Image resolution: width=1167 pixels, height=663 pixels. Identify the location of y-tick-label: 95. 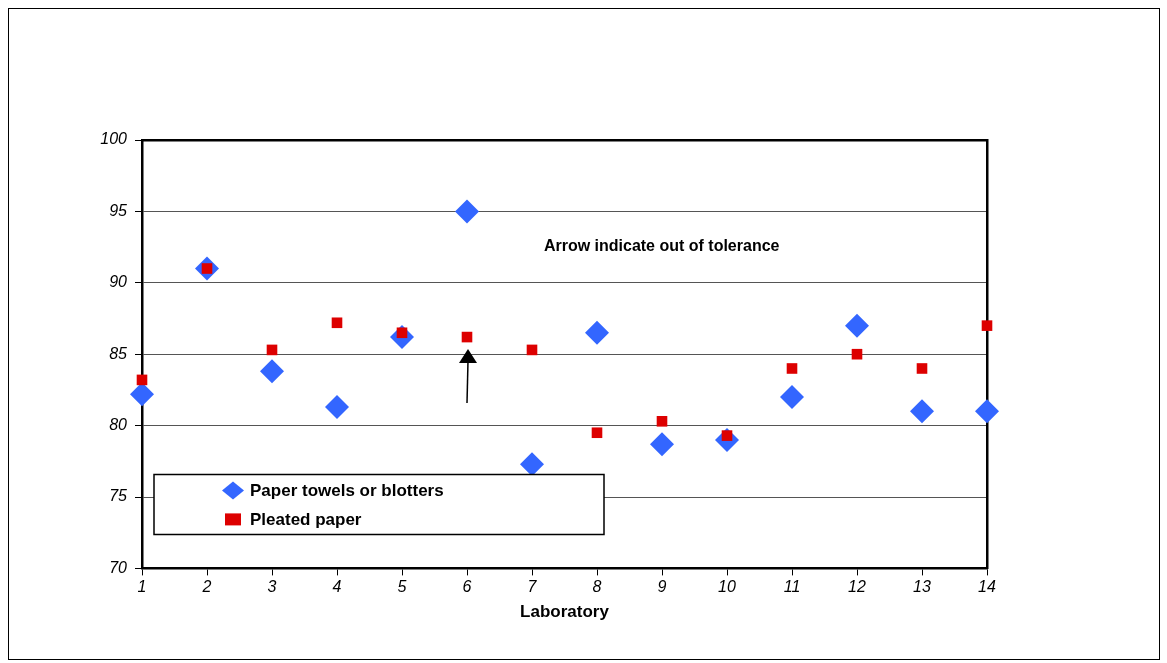
(118, 210).